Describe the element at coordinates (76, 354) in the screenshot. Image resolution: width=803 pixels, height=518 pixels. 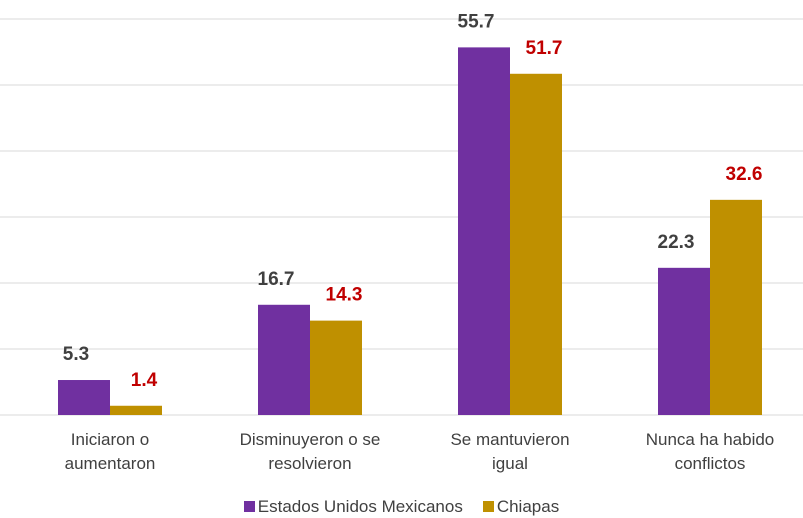
I see `data-label: 5.3` at that location.